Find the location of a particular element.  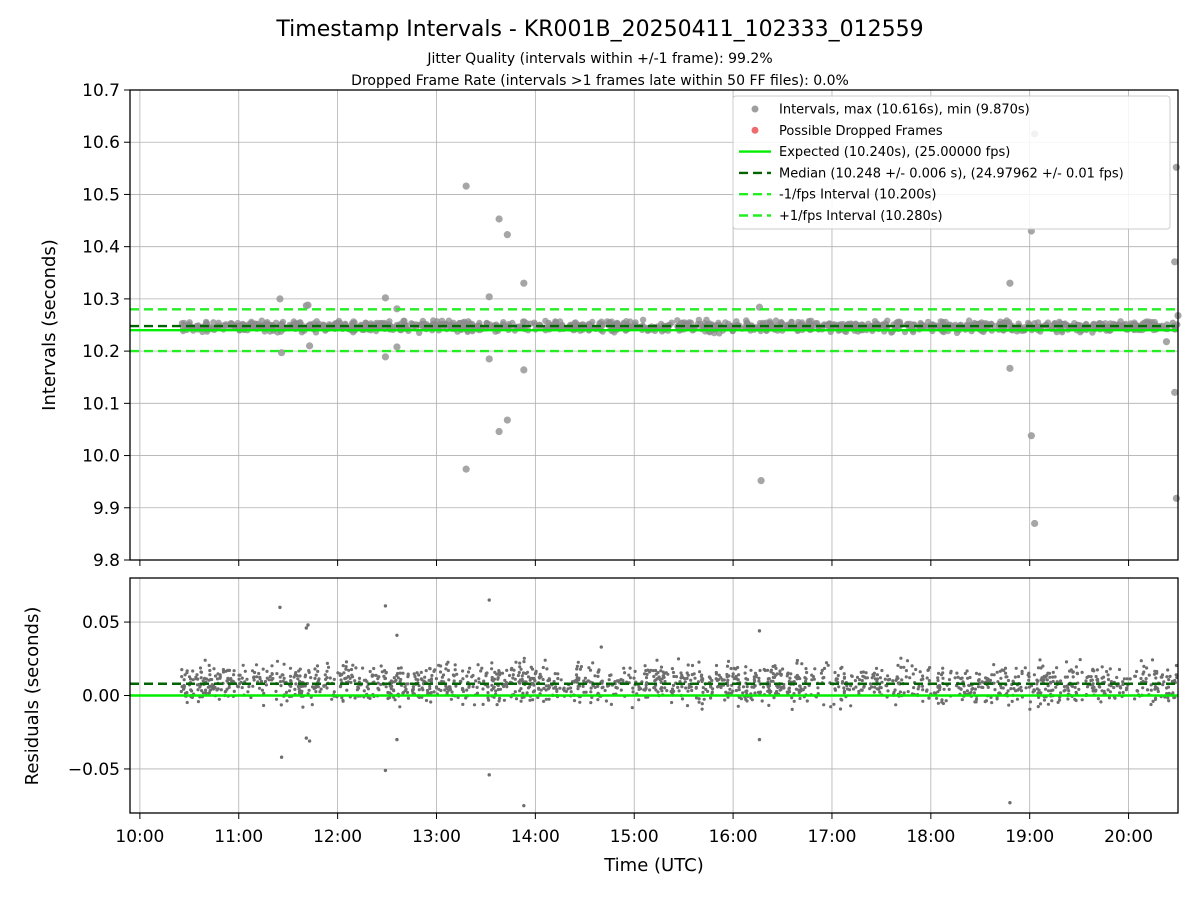

x-tick-label: 14:00 is located at coordinates (535, 837).